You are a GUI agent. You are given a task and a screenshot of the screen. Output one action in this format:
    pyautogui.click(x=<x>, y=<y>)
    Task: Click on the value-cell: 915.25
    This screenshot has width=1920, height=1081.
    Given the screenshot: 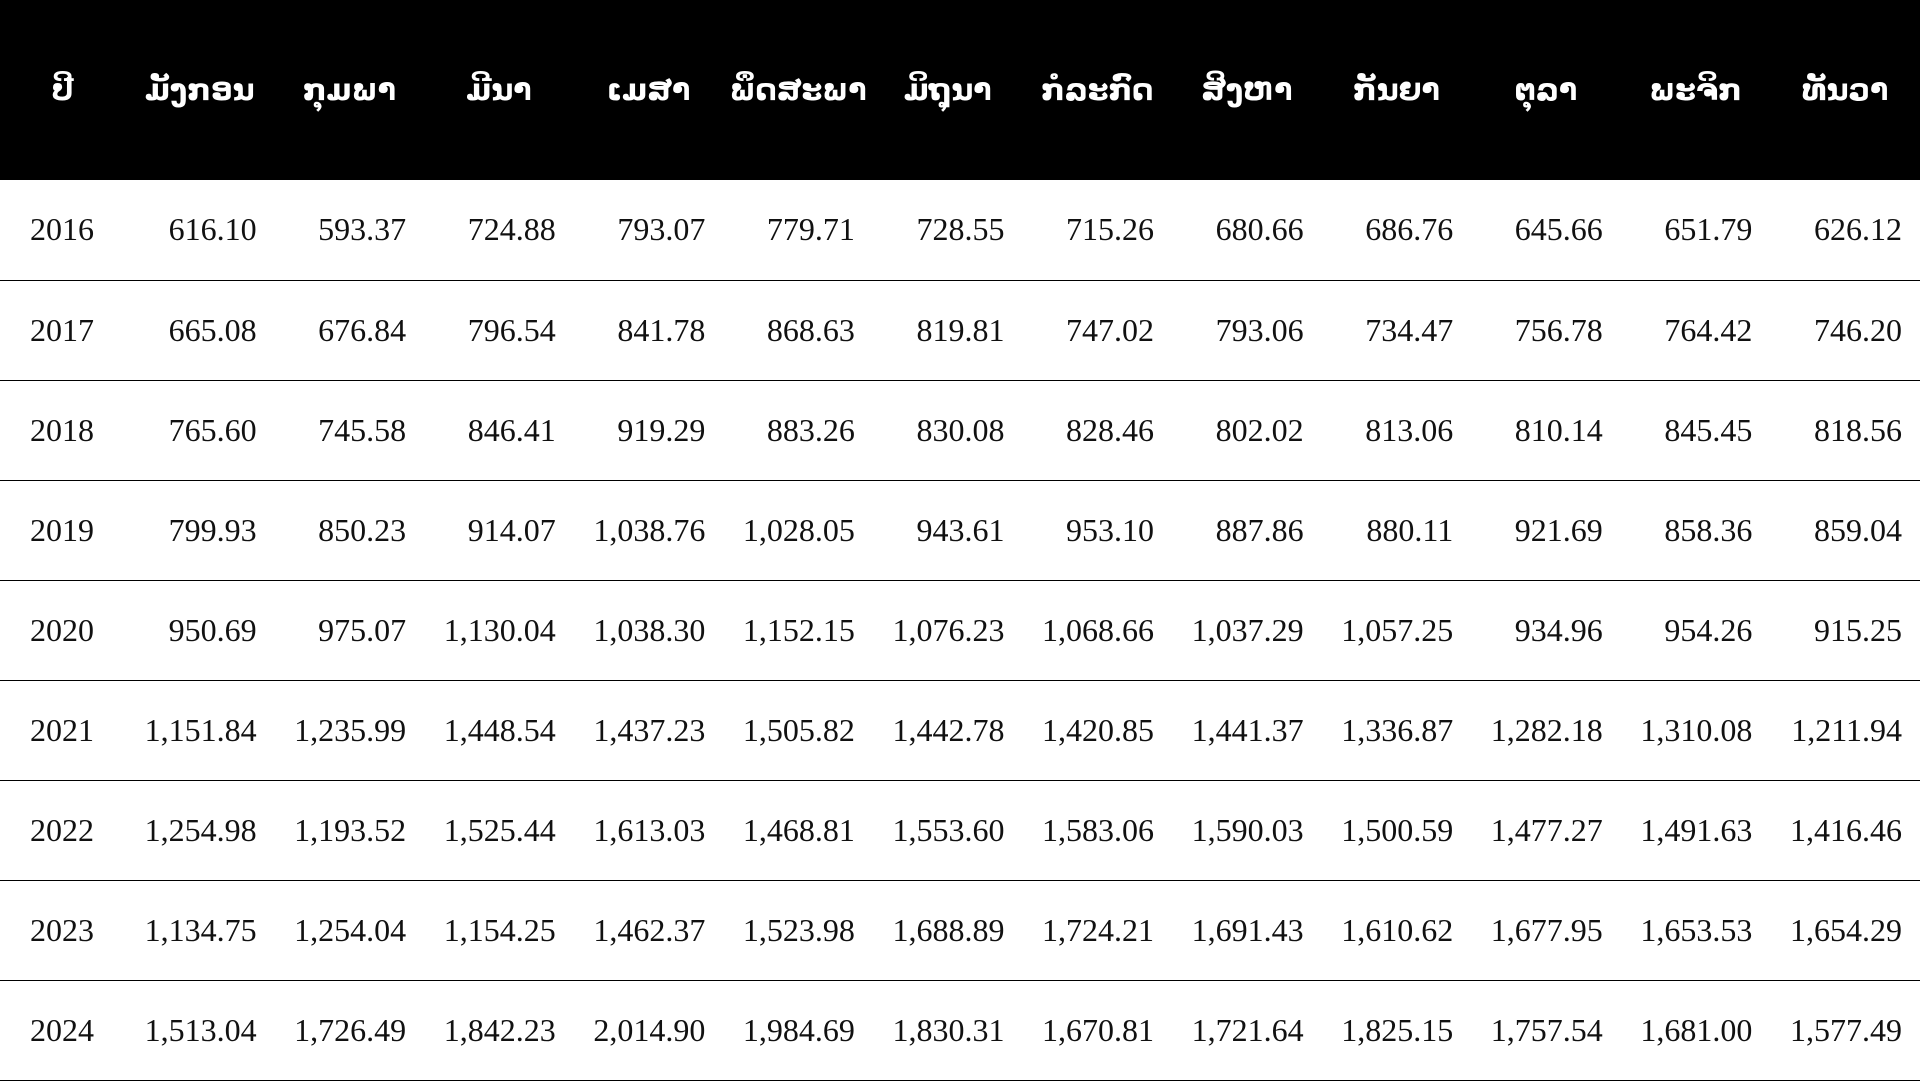 What is the action you would take?
    pyautogui.click(x=1858, y=629)
    